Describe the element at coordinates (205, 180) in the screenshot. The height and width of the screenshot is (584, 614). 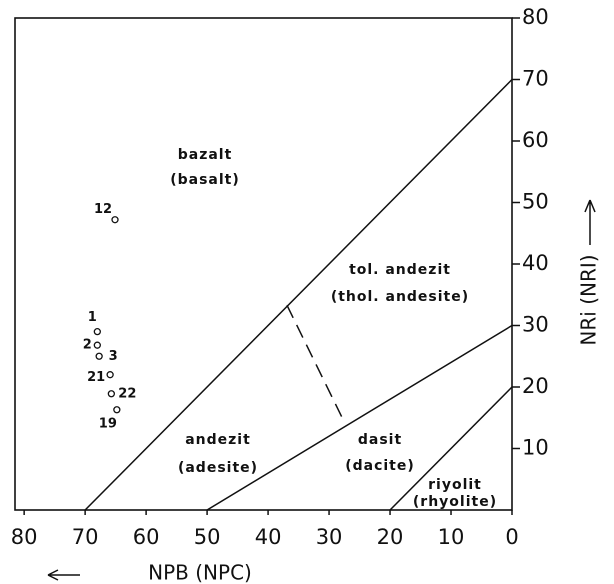
I see `field-label: (basalt)` at that location.